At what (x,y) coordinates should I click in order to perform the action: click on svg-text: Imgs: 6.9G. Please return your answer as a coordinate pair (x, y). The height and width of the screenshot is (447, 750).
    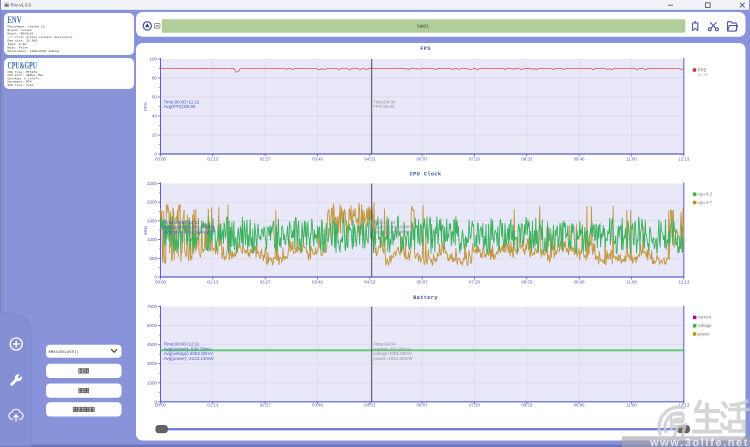
    Looking at the image, I should click on (17, 44).